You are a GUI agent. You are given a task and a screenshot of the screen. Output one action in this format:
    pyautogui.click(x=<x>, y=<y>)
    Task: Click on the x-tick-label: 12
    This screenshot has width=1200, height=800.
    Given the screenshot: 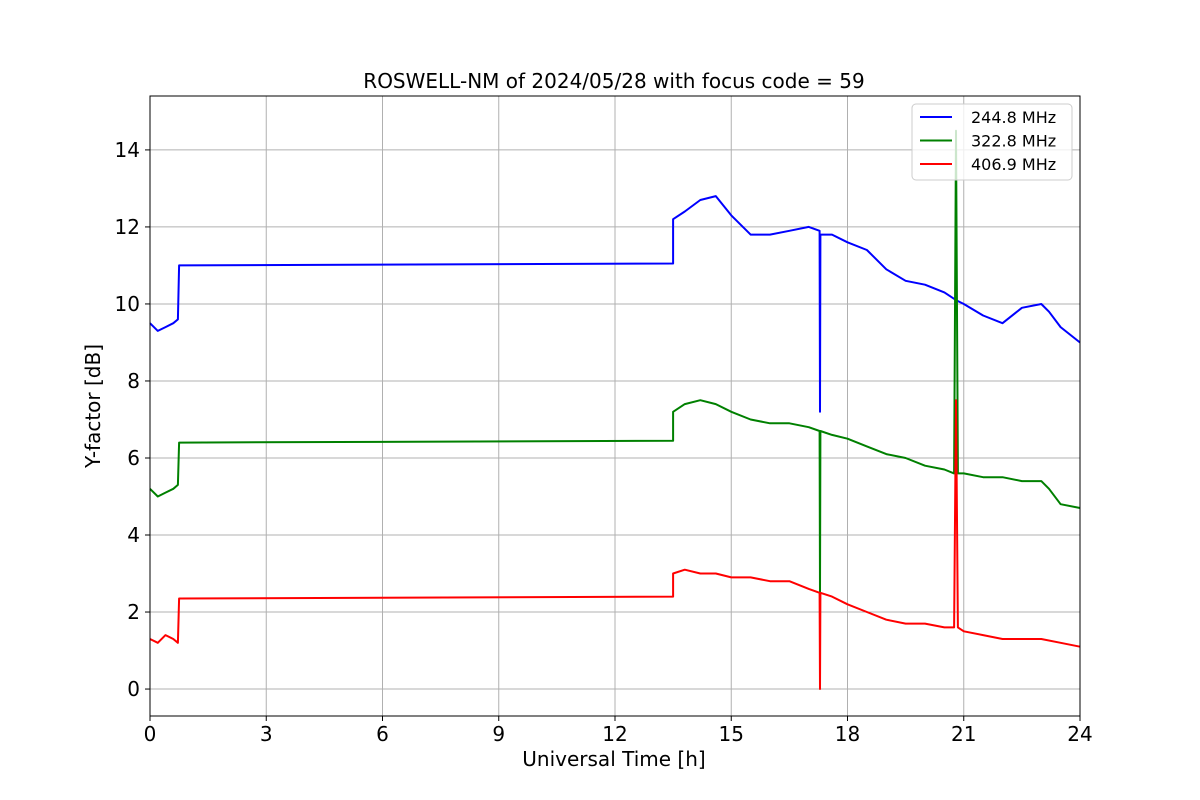 What is the action you would take?
    pyautogui.click(x=614, y=734)
    